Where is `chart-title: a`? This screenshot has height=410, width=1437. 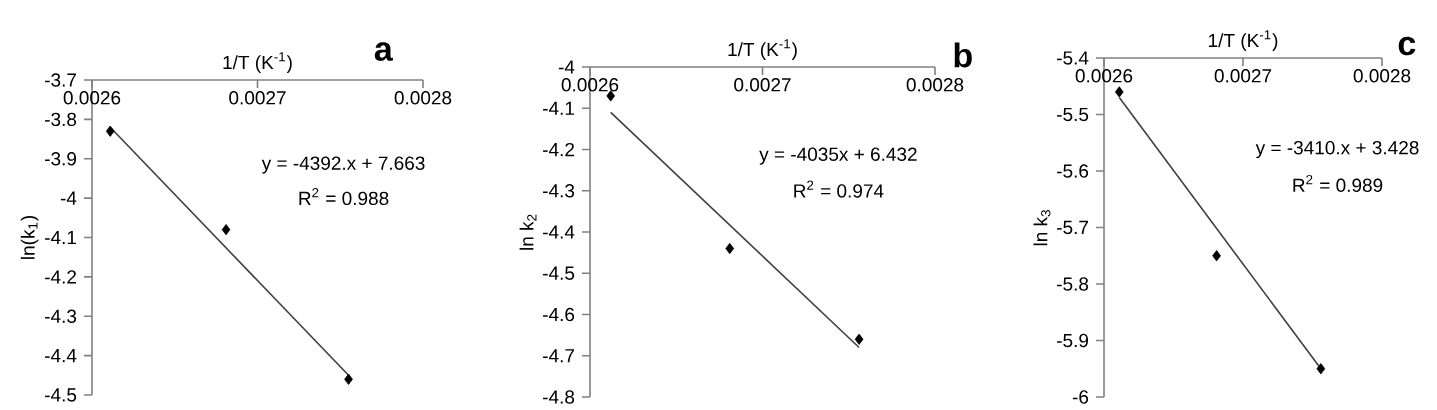
chart-title: a is located at coordinates (383, 51).